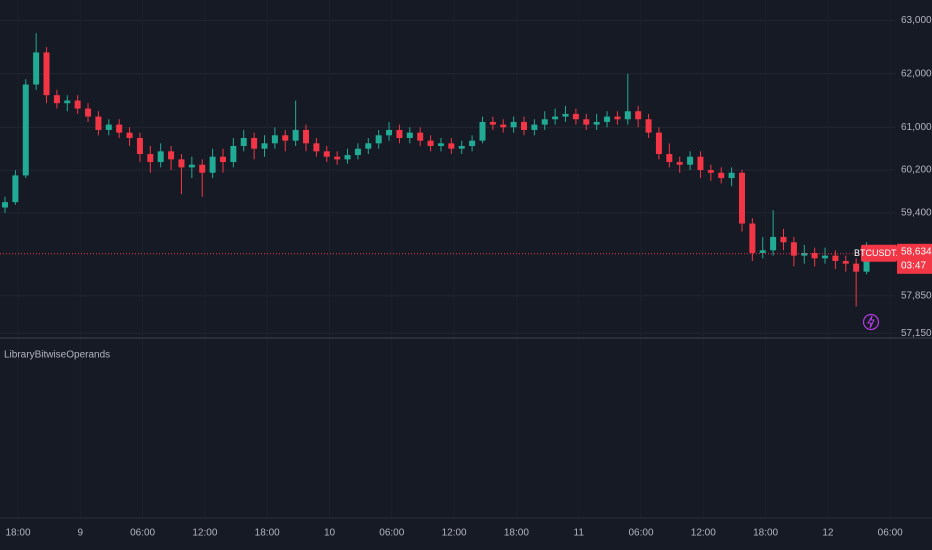 The height and width of the screenshot is (550, 932). I want to click on countdown-label: 03:47, so click(913, 265).